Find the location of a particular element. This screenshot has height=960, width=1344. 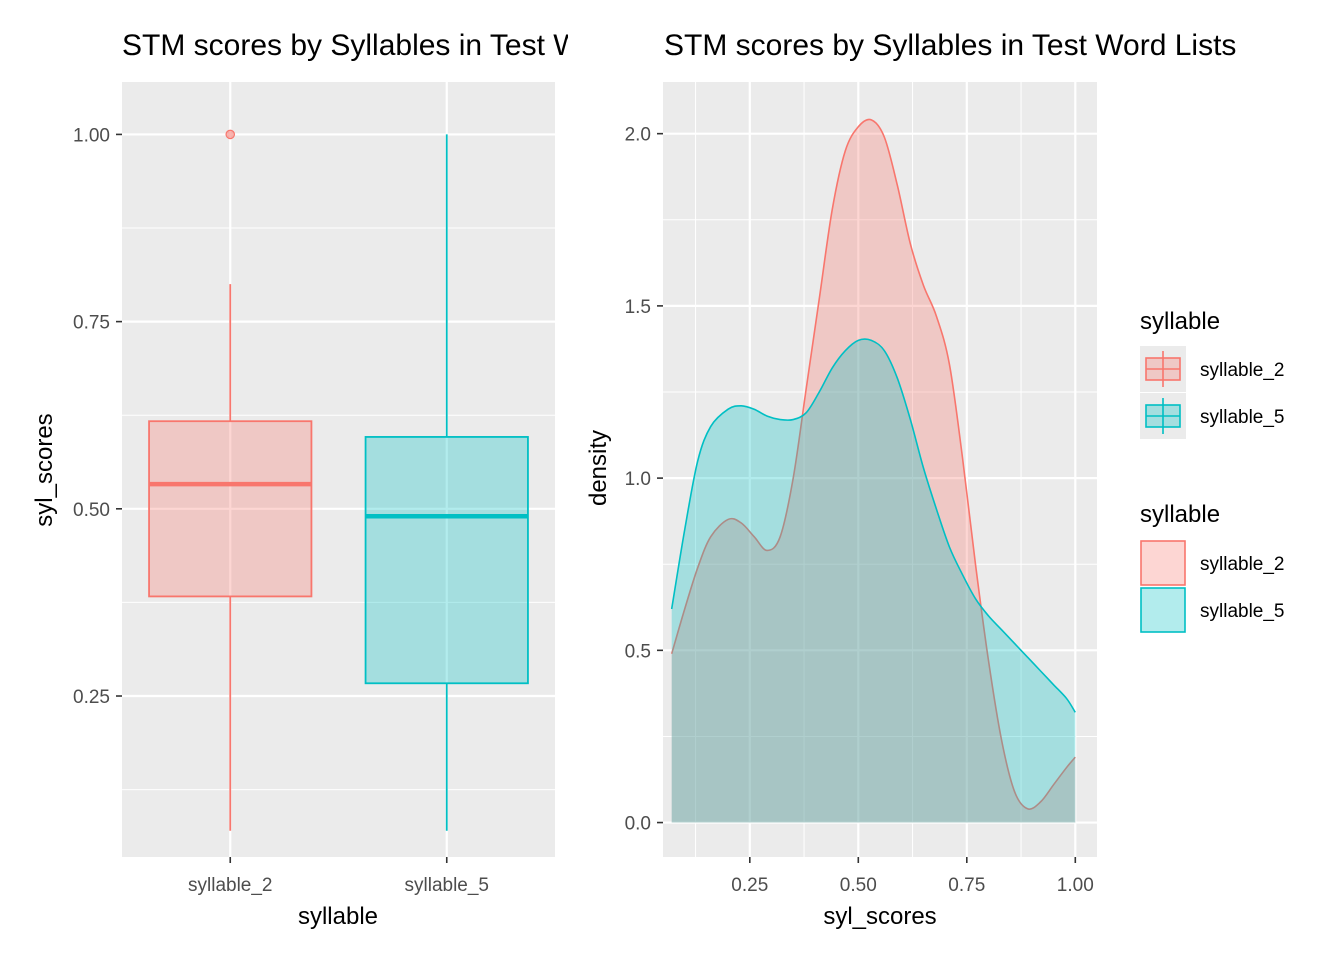

legend-fills: syllable syllable_2 syllable_5 is located at coordinates (1212, 567).